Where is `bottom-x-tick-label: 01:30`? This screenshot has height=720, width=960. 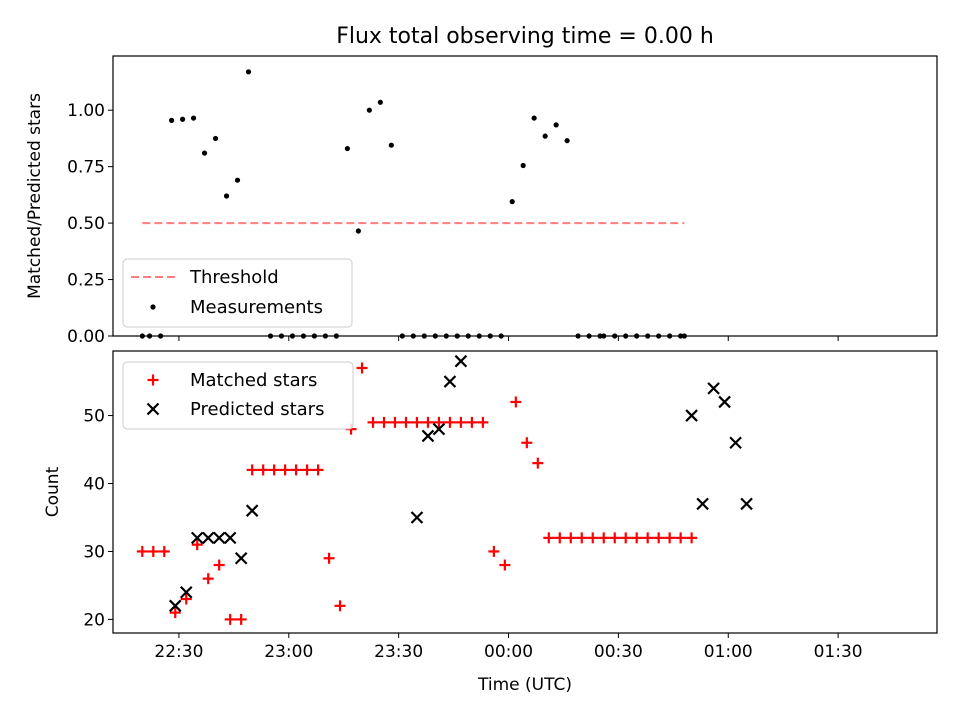 bottom-x-tick-label: 01:30 is located at coordinates (838, 652).